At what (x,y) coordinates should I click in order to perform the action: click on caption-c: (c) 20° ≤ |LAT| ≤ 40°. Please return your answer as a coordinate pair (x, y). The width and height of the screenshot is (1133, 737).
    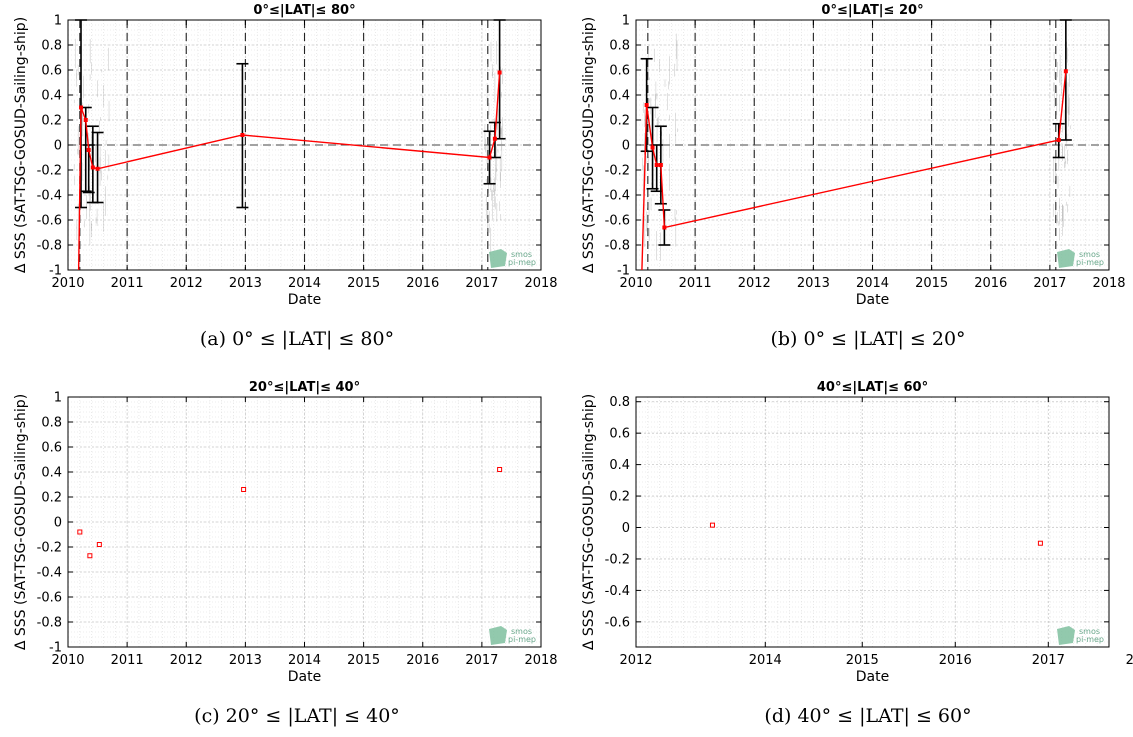
    Looking at the image, I should click on (297, 716).